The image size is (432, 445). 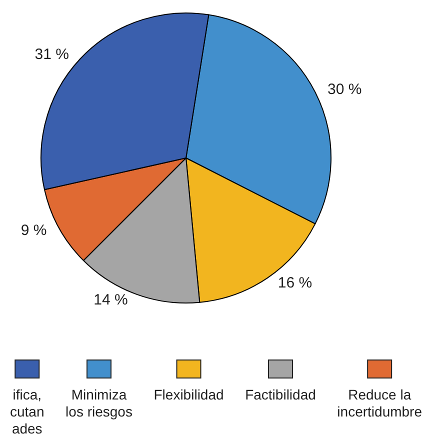 I want to click on legend-label: Factibilidad, so click(x=280, y=394).